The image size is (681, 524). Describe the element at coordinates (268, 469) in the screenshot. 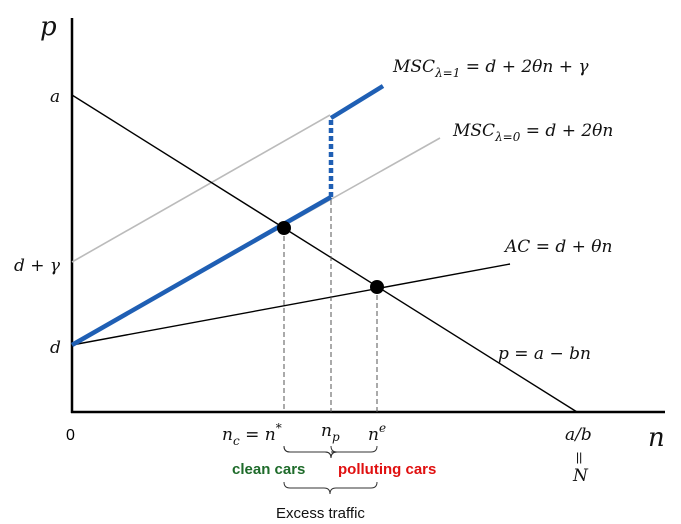

I see `clean-cars-label: clean cars` at that location.